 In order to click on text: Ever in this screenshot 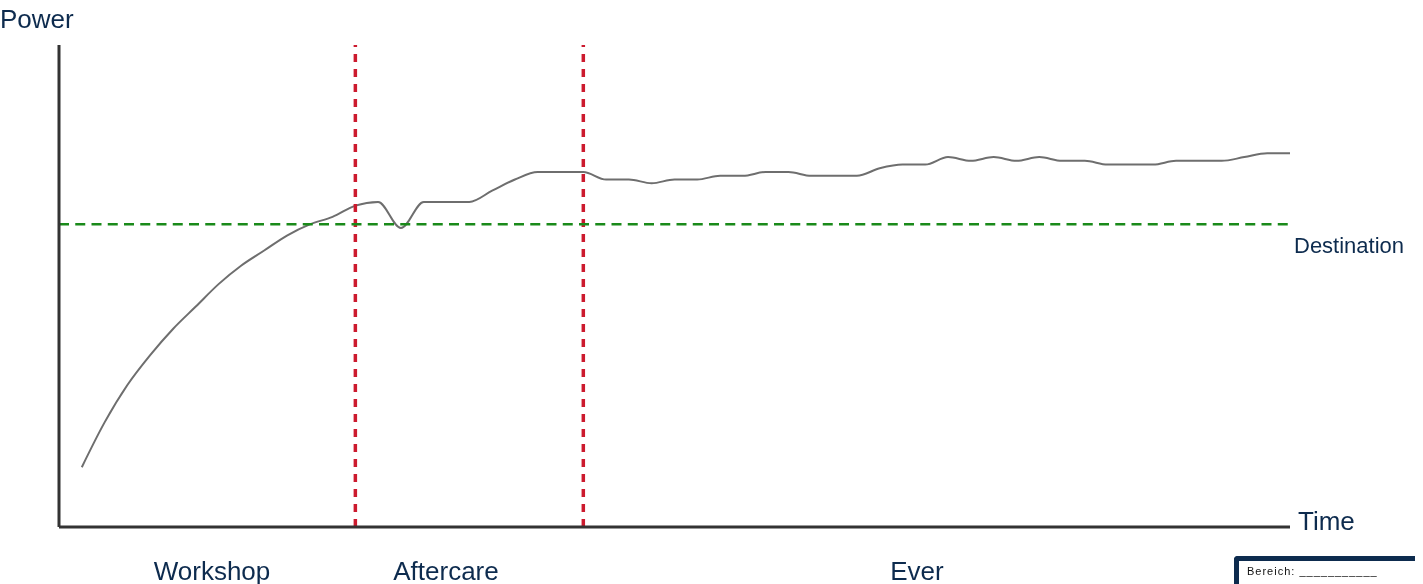, I will do `click(917, 570)`.